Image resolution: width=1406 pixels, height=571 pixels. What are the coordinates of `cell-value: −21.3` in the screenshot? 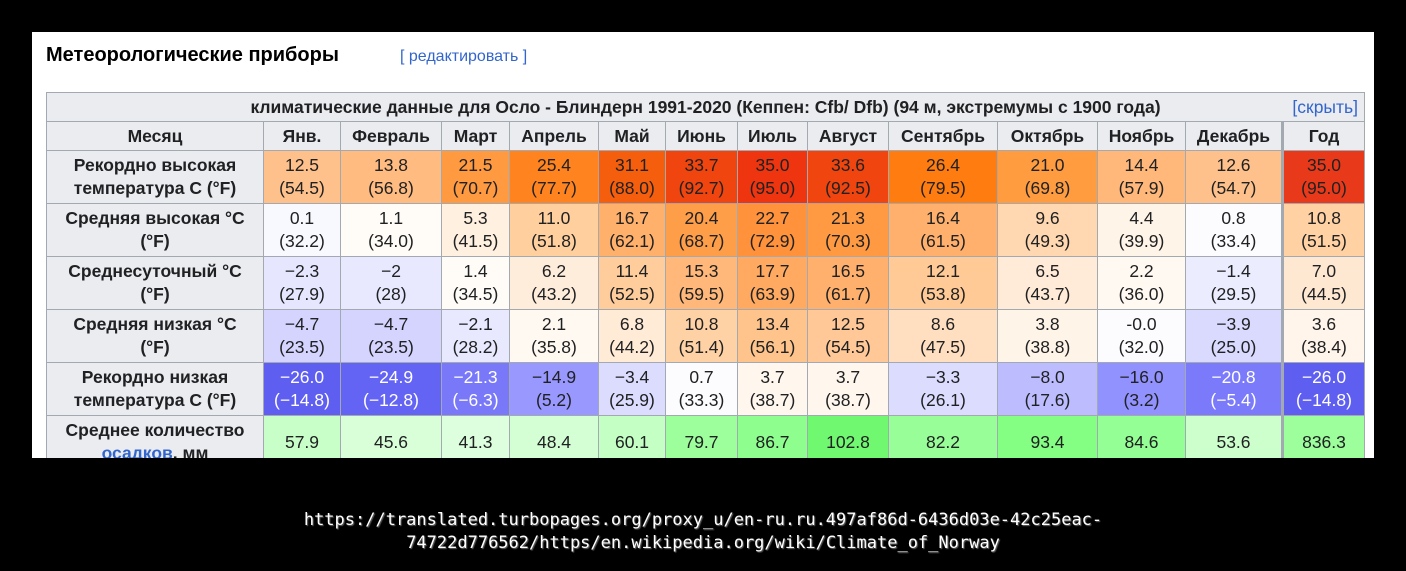 It's located at (475, 377).